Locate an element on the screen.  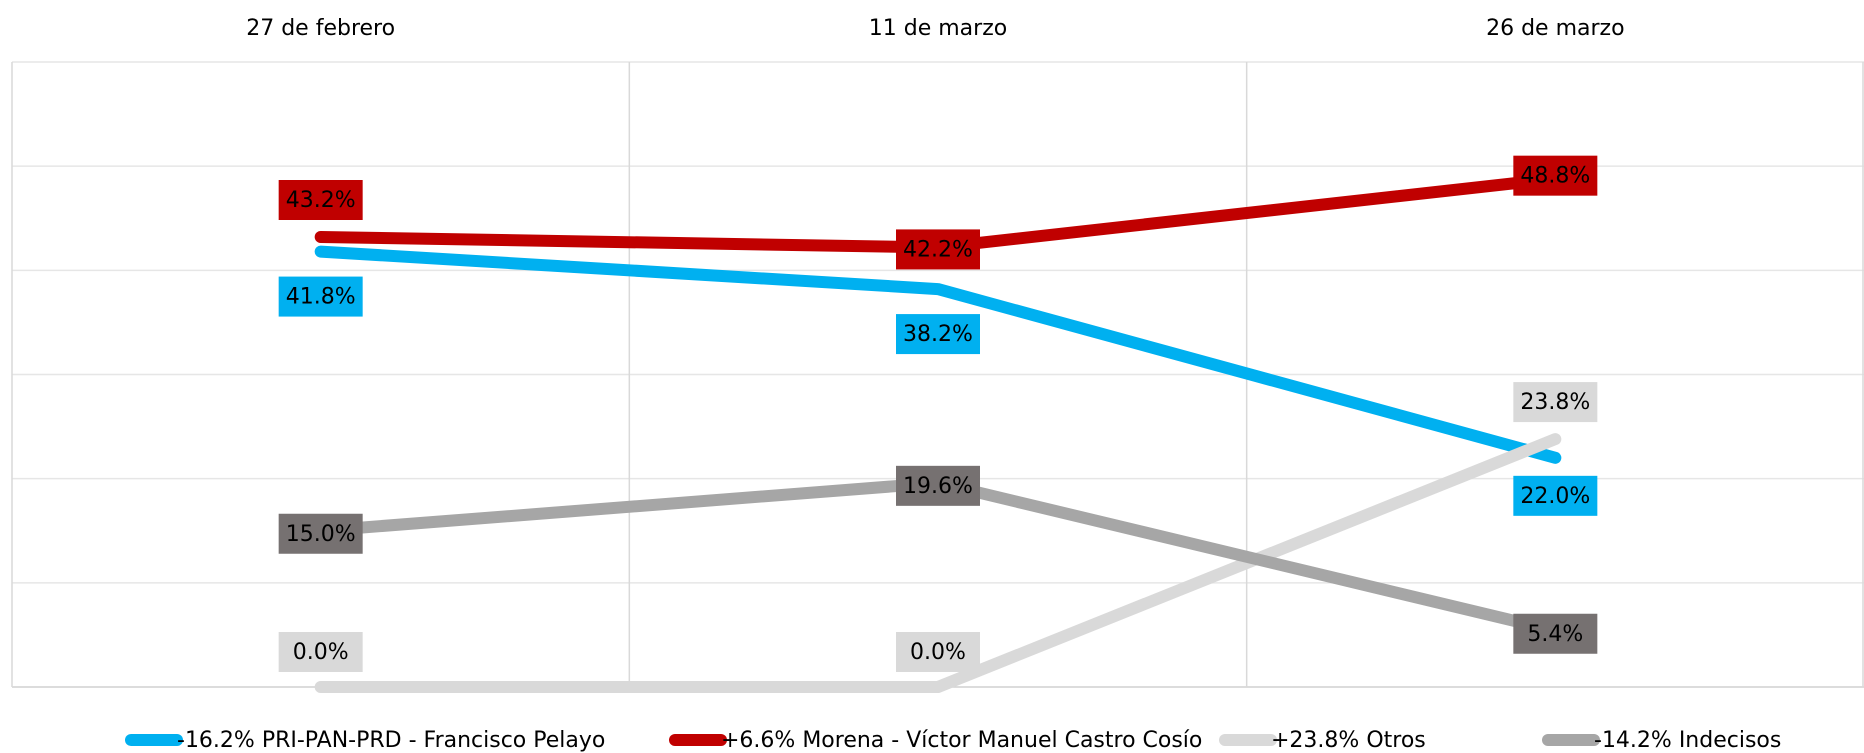
data-label: 42.2% is located at coordinates (938, 249).